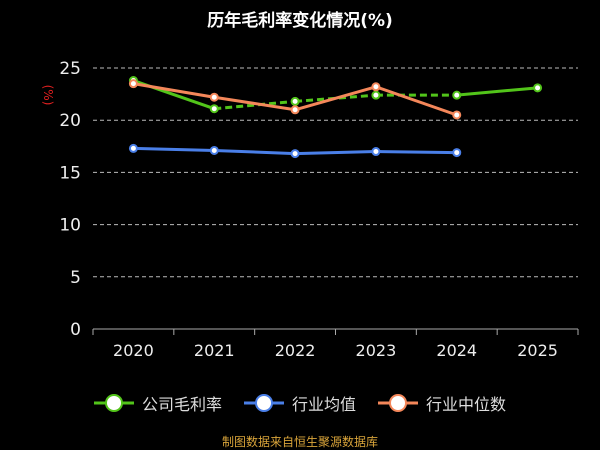 This screenshot has width=600, height=450. Describe the element at coordinates (133, 350) in the screenshot. I see `x-tick-label: 2020` at that location.